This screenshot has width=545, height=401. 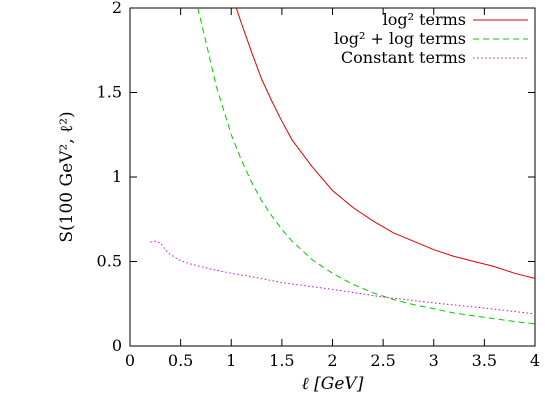 What do you see at coordinates (109, 92) in the screenshot?
I see `y-tick-label: 1.5` at bounding box center [109, 92].